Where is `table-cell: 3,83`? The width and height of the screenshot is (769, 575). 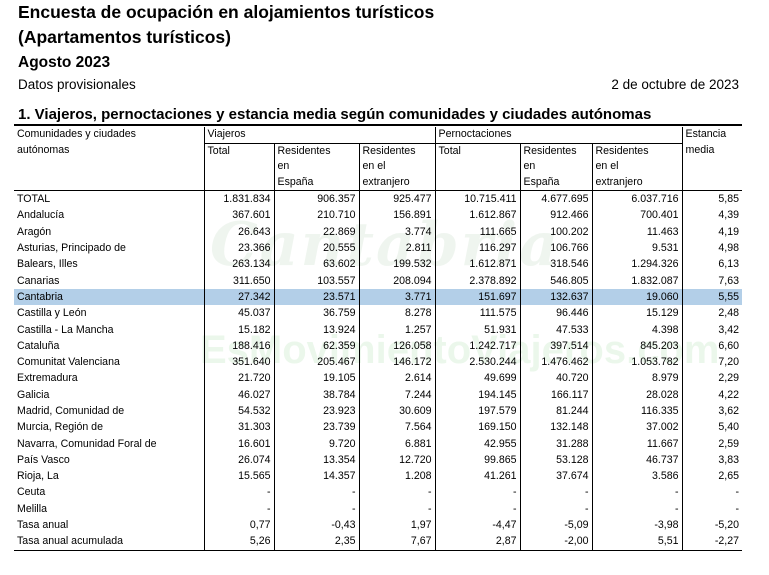 table-cell: 3,83 is located at coordinates (712, 460).